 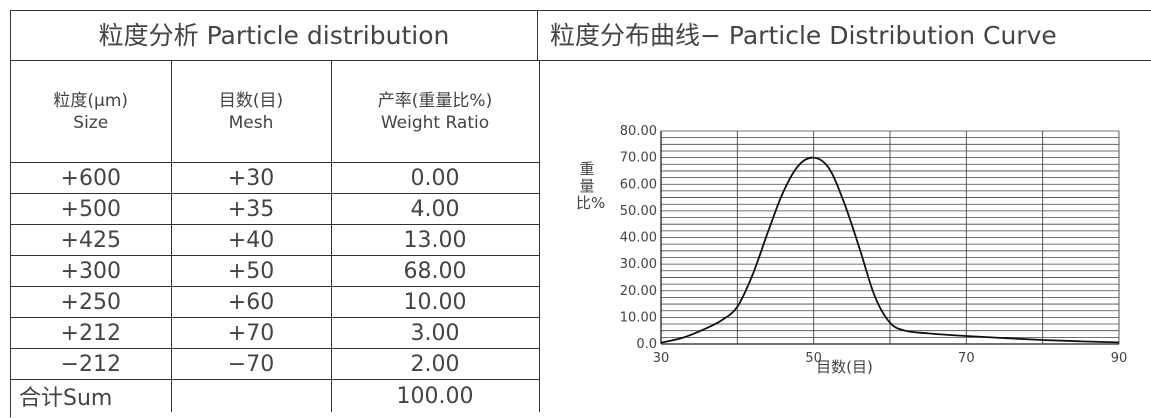 What do you see at coordinates (435, 271) in the screenshot?
I see `cell-ratio: 68.00` at bounding box center [435, 271].